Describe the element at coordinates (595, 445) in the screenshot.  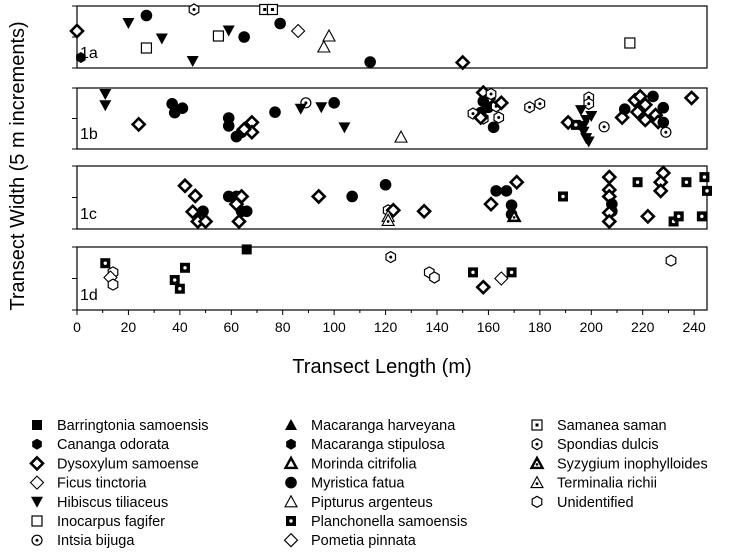
I see `legend-entry-spondias-dulcis: Spondias dulcis` at that location.